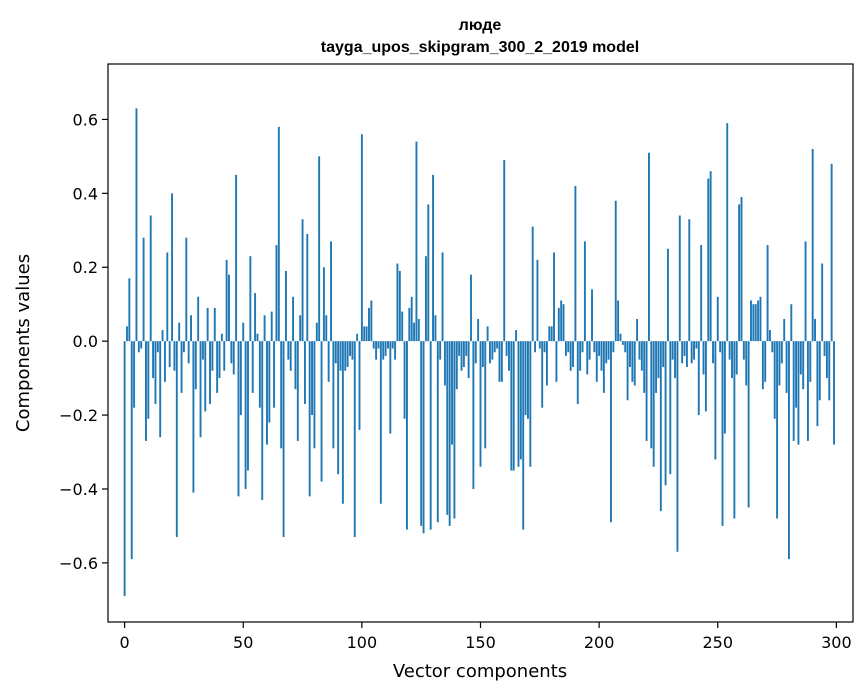  What do you see at coordinates (362, 642) in the screenshot?
I see `x-tick-label: 100` at bounding box center [362, 642].